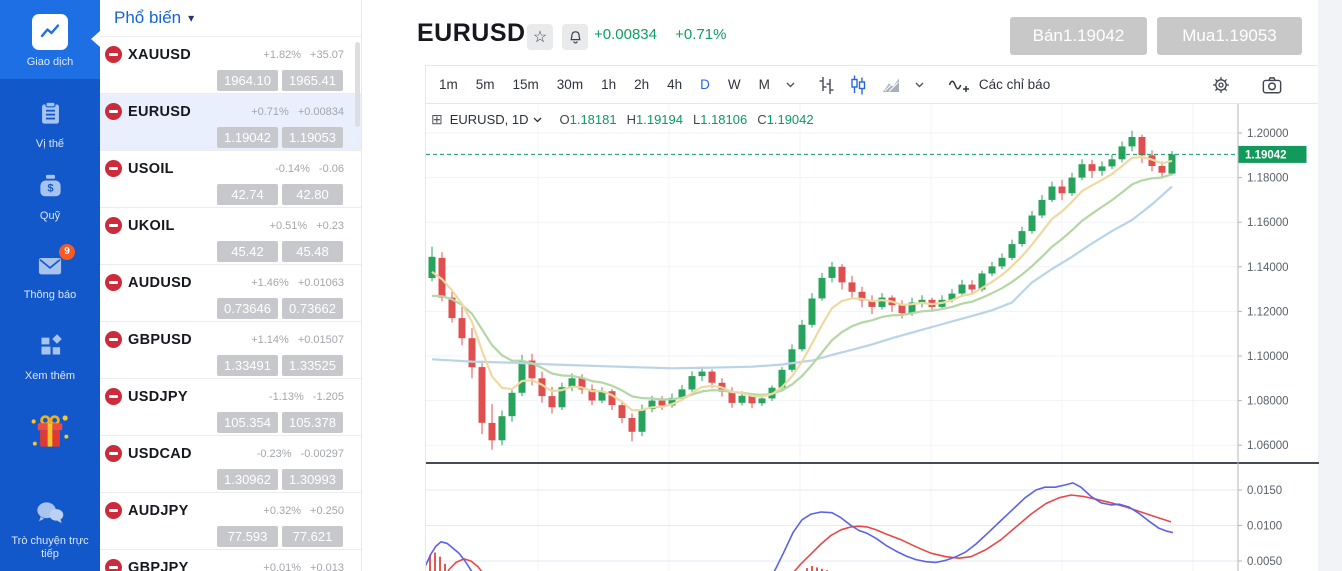  What do you see at coordinates (230, 18) in the screenshot?
I see `watchlist-category-dropdown: Phổ biến ▾` at bounding box center [230, 18].